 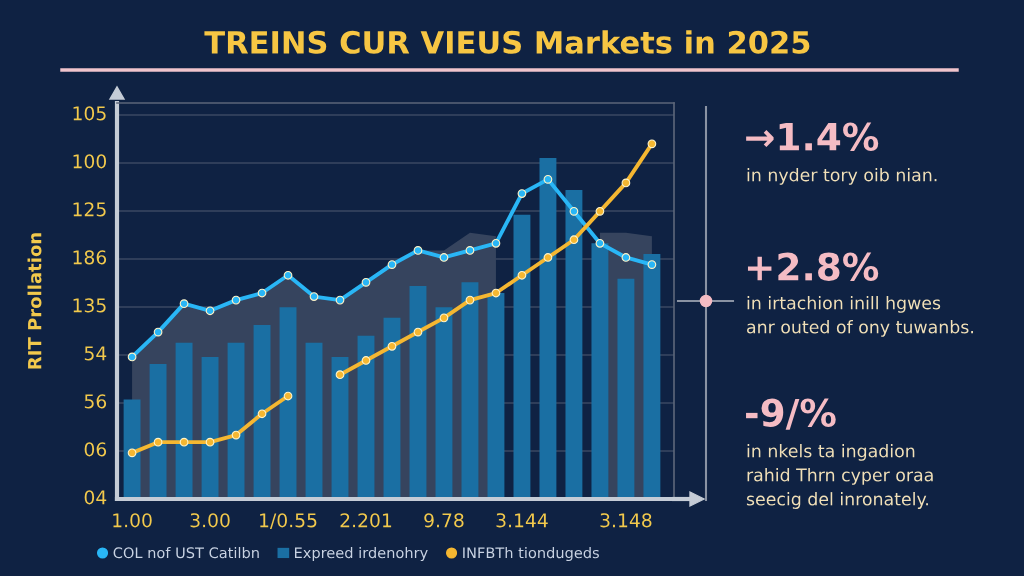 What do you see at coordinates (361, 554) in the screenshot?
I see `legend-label: Expreed irdenohry` at bounding box center [361, 554].